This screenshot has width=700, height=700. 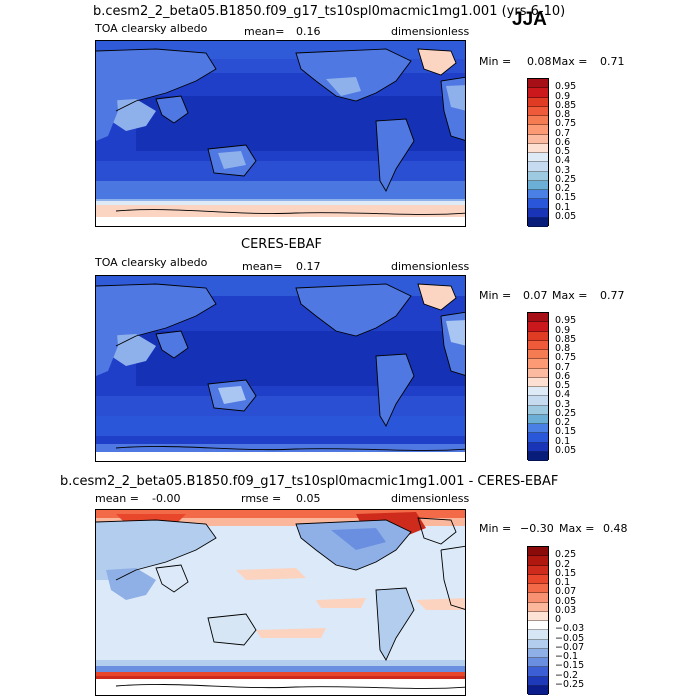 I want to click on panel3-mean-value: -0.00, so click(x=166, y=498).